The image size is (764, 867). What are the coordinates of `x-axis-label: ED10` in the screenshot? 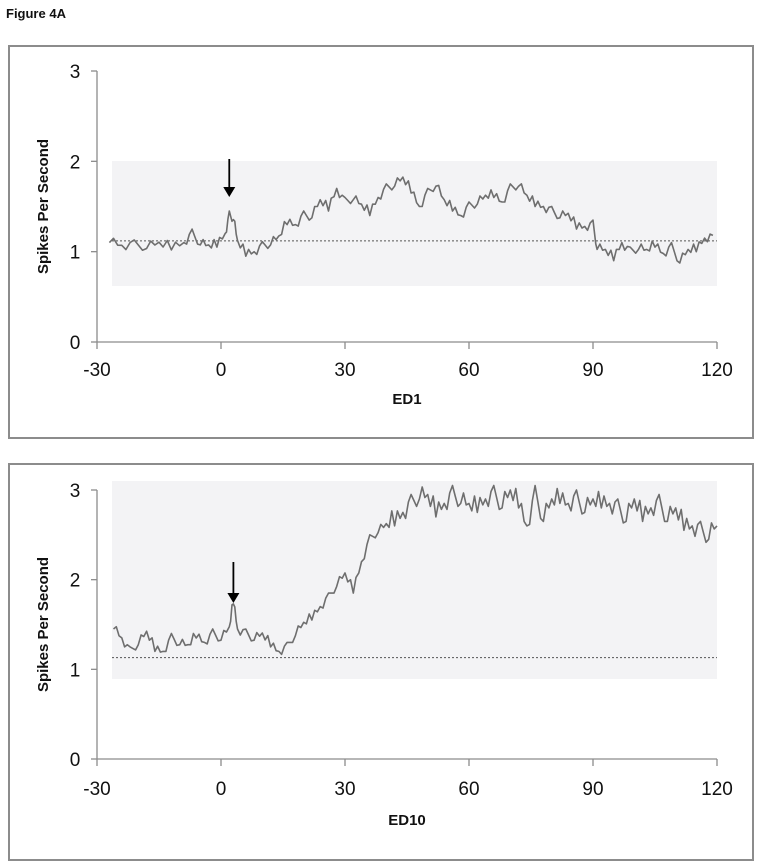 It's located at (407, 820).